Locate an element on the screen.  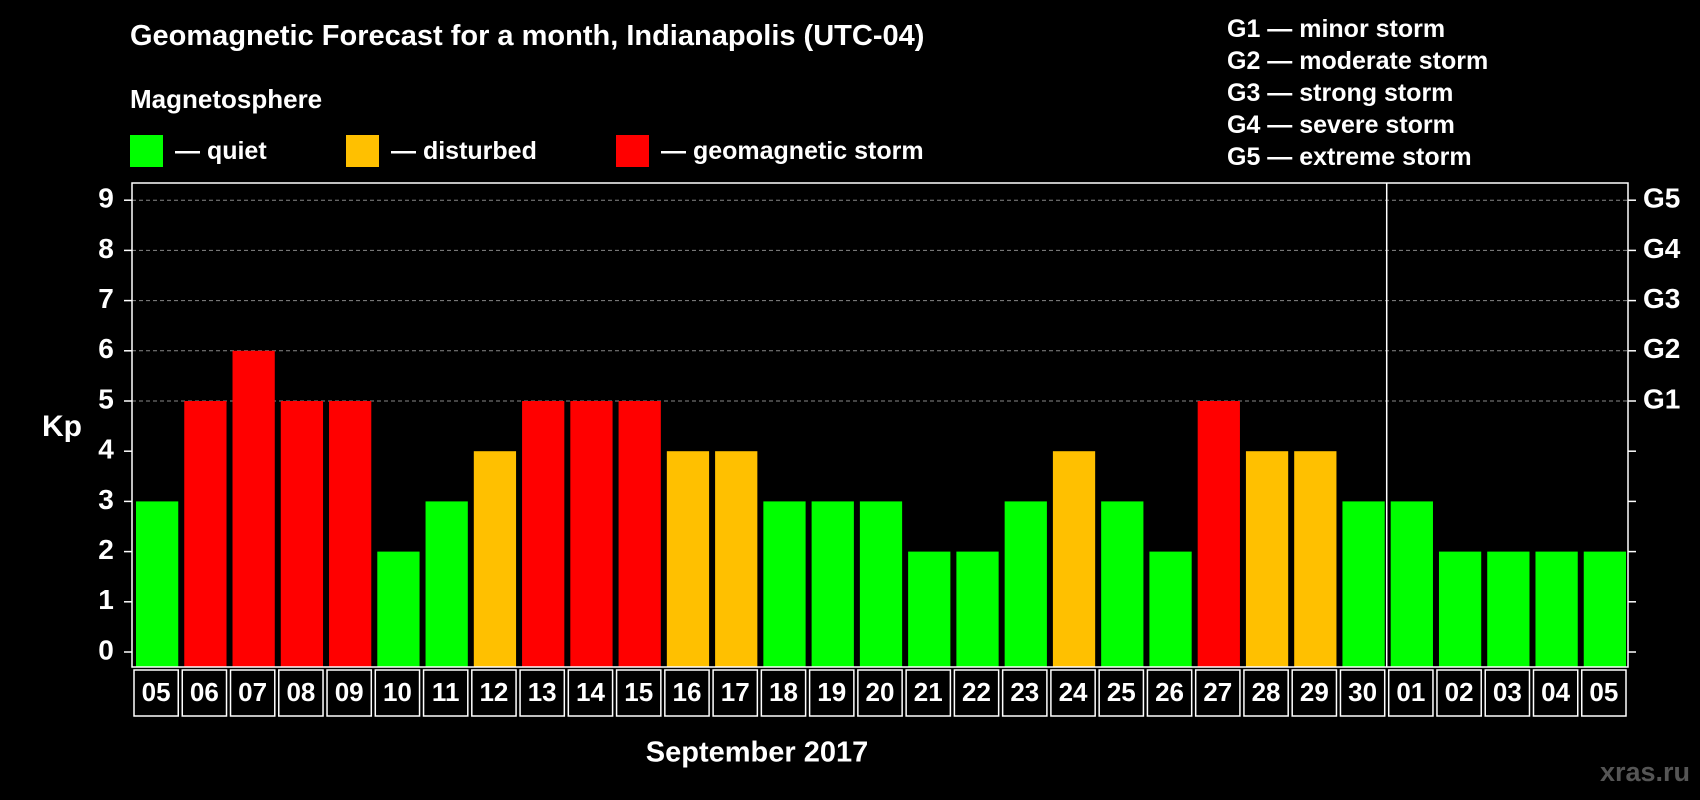
x-tick-label: 02 is located at coordinates (1459, 692).